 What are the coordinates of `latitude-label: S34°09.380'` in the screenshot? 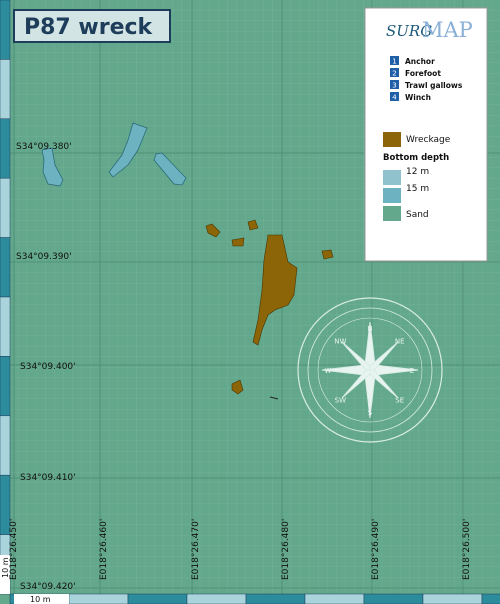 It's located at (44, 147).